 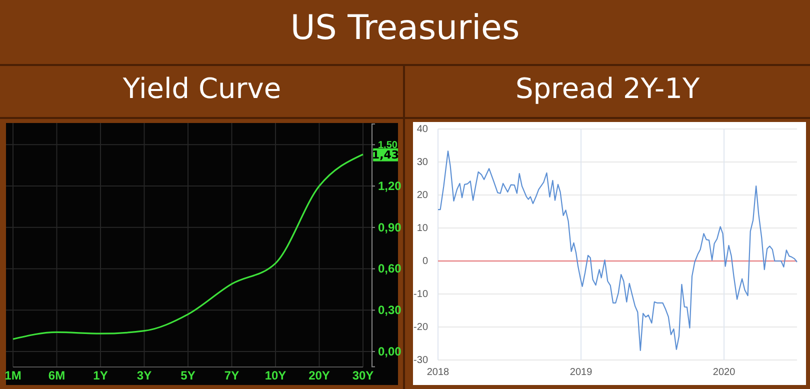 I want to click on chart-title: Spread 2Y-1Y, so click(x=607, y=88).